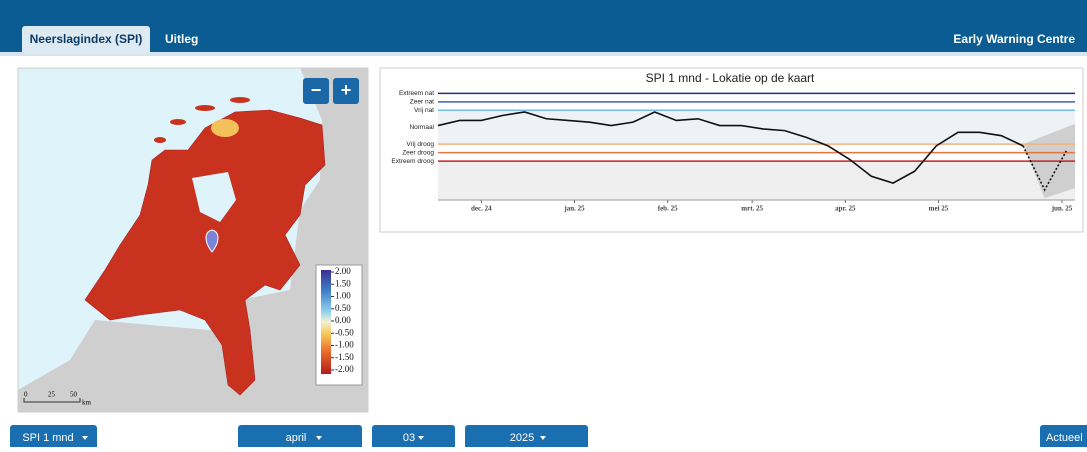  Describe the element at coordinates (344, 345) in the screenshot. I see `legend-label: -1.00` at that location.